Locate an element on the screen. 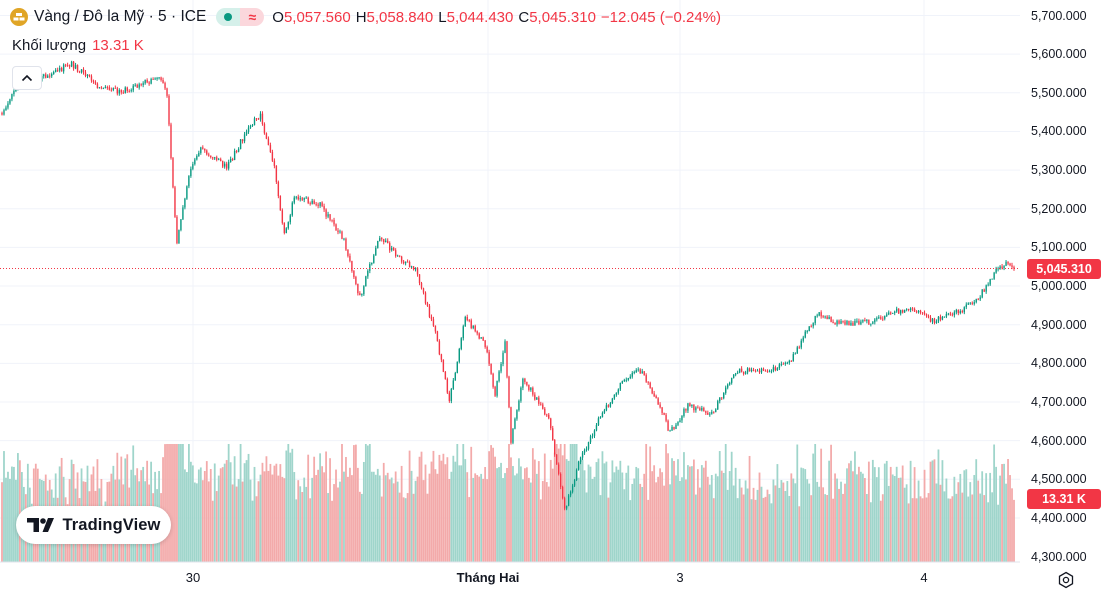 Image resolution: width=1109 pixels, height=594 pixels. delayed-data-approx-icon: ≈ is located at coordinates (252, 17).